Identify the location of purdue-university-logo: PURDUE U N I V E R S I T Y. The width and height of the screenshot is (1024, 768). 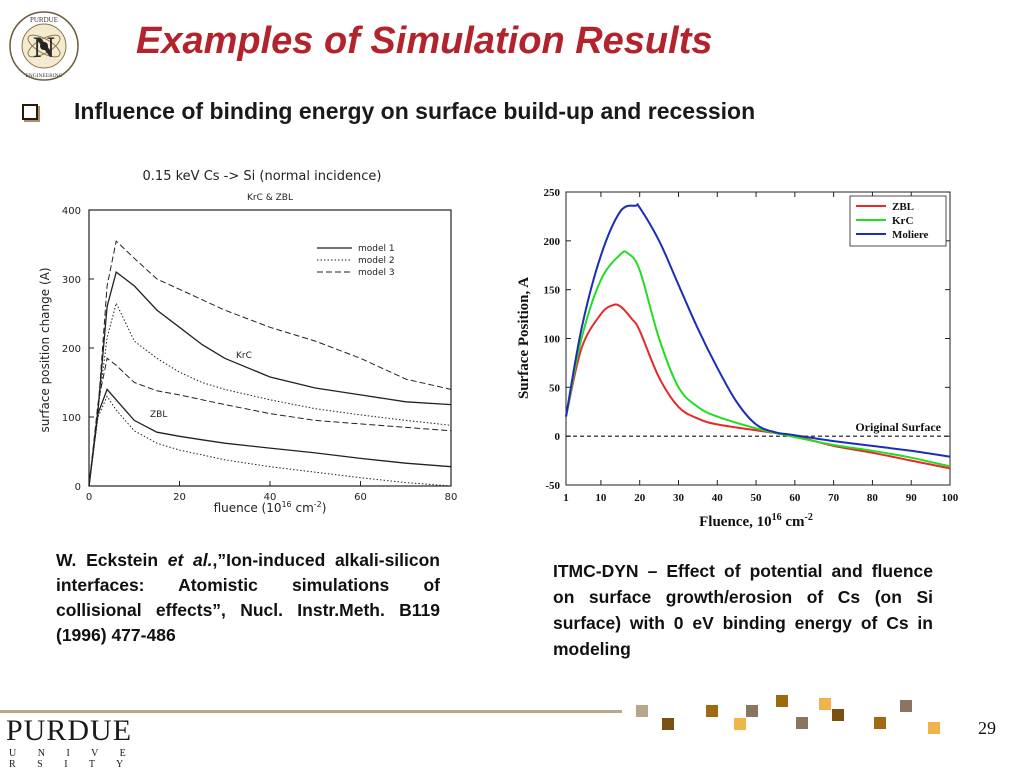
(81, 741).